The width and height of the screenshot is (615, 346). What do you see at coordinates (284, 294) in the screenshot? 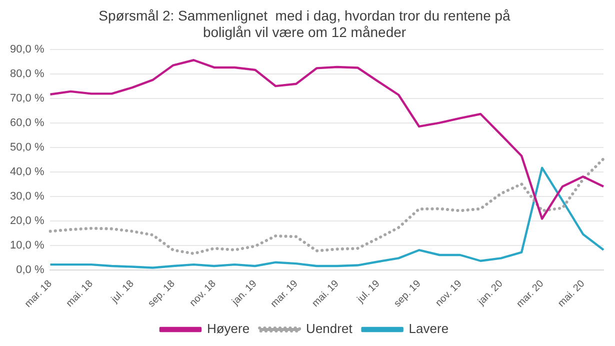
I see `x-tick-label: mar. 19` at bounding box center [284, 294].